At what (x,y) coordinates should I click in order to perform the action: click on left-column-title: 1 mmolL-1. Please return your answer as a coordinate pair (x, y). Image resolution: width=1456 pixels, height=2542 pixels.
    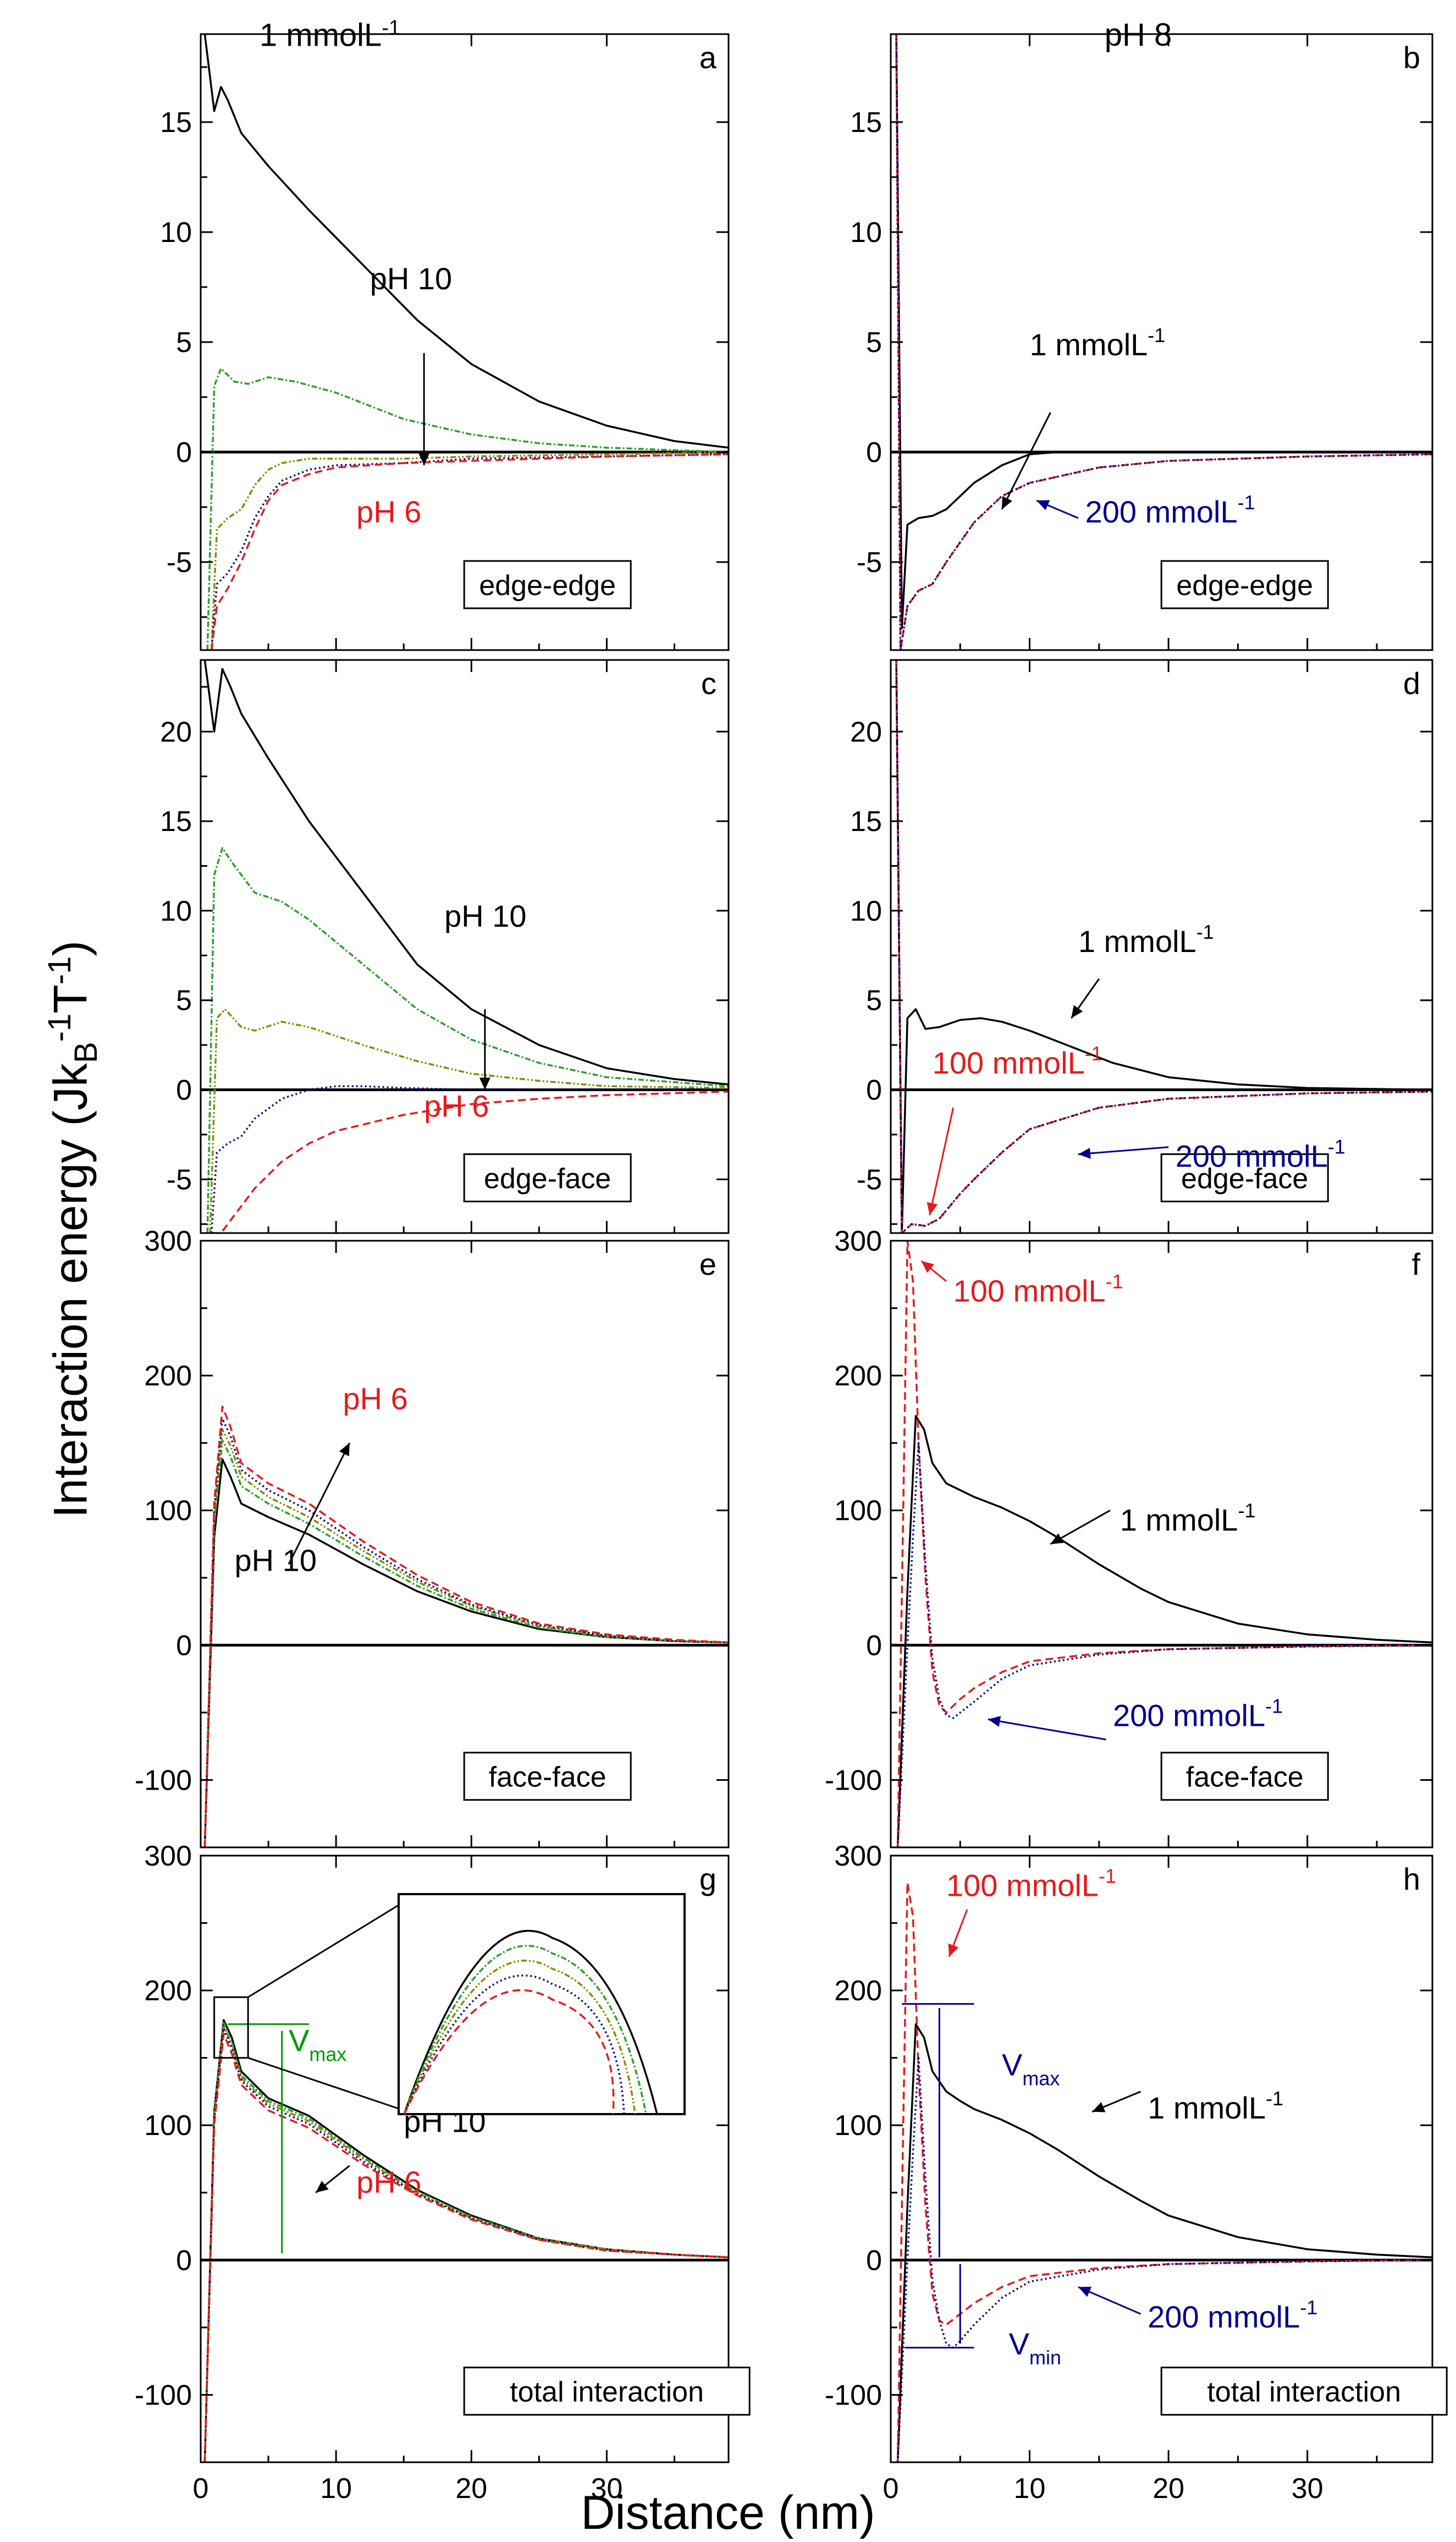
    Looking at the image, I should click on (329, 34).